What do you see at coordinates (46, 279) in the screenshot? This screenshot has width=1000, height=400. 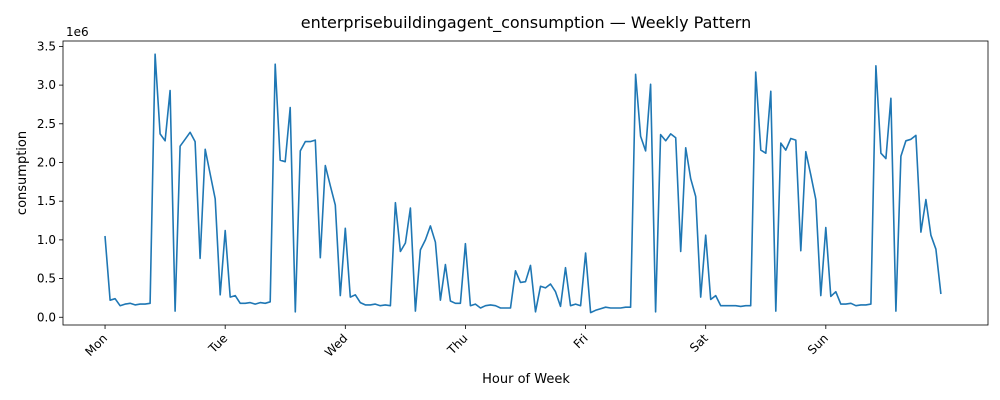 I see `y-tick-label: 0.5` at bounding box center [46, 279].